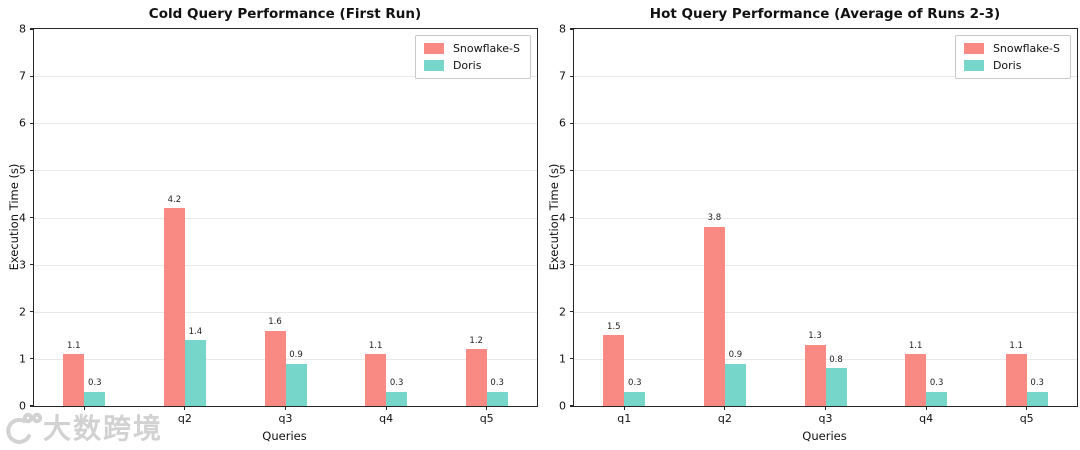  I want to click on y-tick-label: 8, so click(562, 29).